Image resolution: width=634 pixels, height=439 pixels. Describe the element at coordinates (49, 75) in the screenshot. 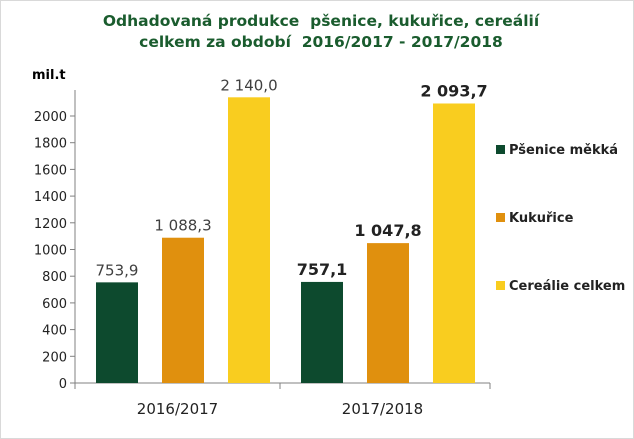

I see `y-axis-unit-label: mil.t` at that location.